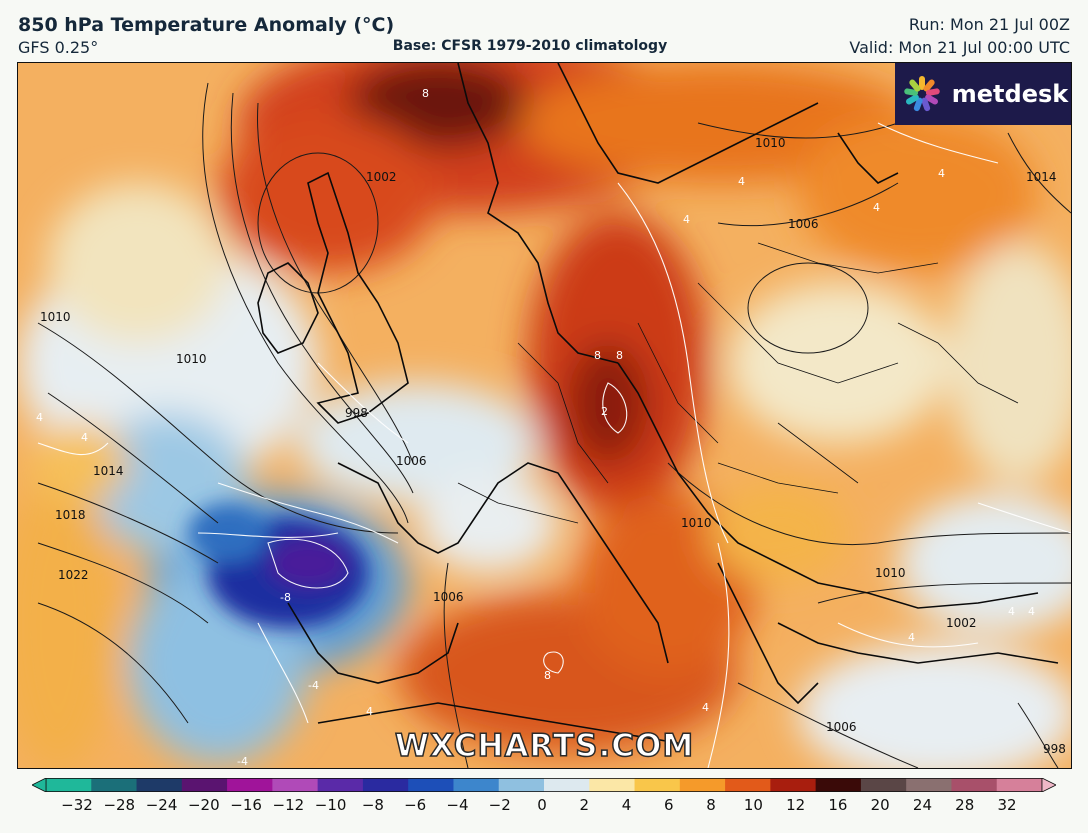 The image size is (1088, 833). What do you see at coordinates (288, 805) in the screenshot?
I see `colorbar-tick-label: −12` at bounding box center [288, 805].